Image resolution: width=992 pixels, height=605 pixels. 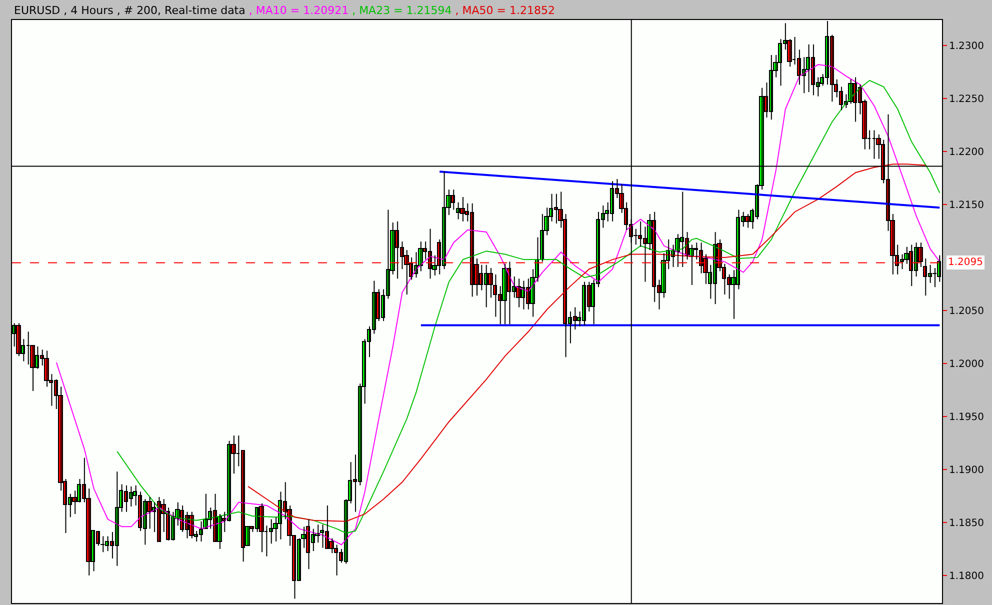 What do you see at coordinates (503, 10) in the screenshot?
I see `text: , MA50 = 1.21852` at bounding box center [503, 10].